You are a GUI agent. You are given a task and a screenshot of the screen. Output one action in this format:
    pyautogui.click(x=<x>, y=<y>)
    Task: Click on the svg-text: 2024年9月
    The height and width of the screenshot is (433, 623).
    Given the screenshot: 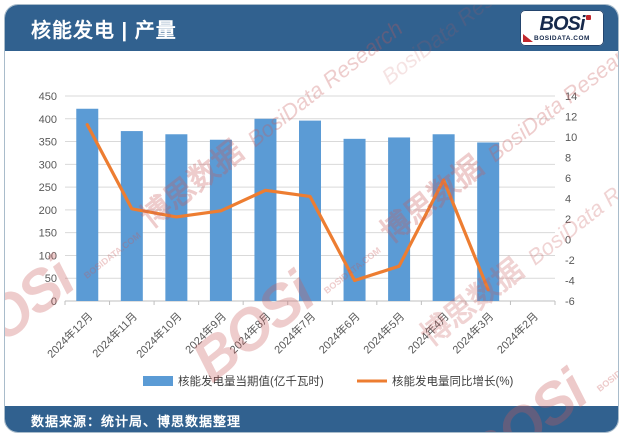 What is the action you would take?
    pyautogui.click(x=205, y=332)
    